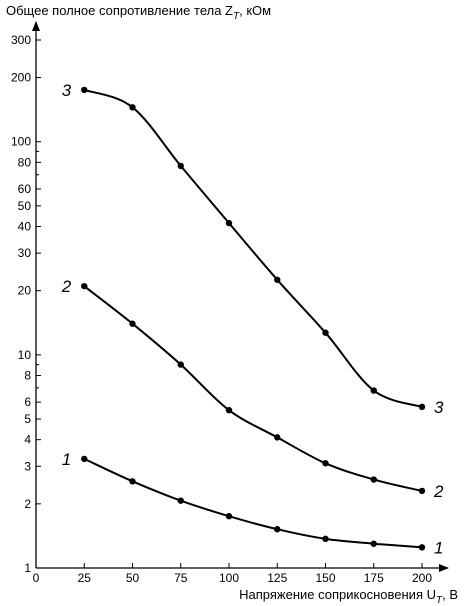 This screenshot has width=465, height=606. I want to click on y-tick-label-10: 10, so click(25, 355).